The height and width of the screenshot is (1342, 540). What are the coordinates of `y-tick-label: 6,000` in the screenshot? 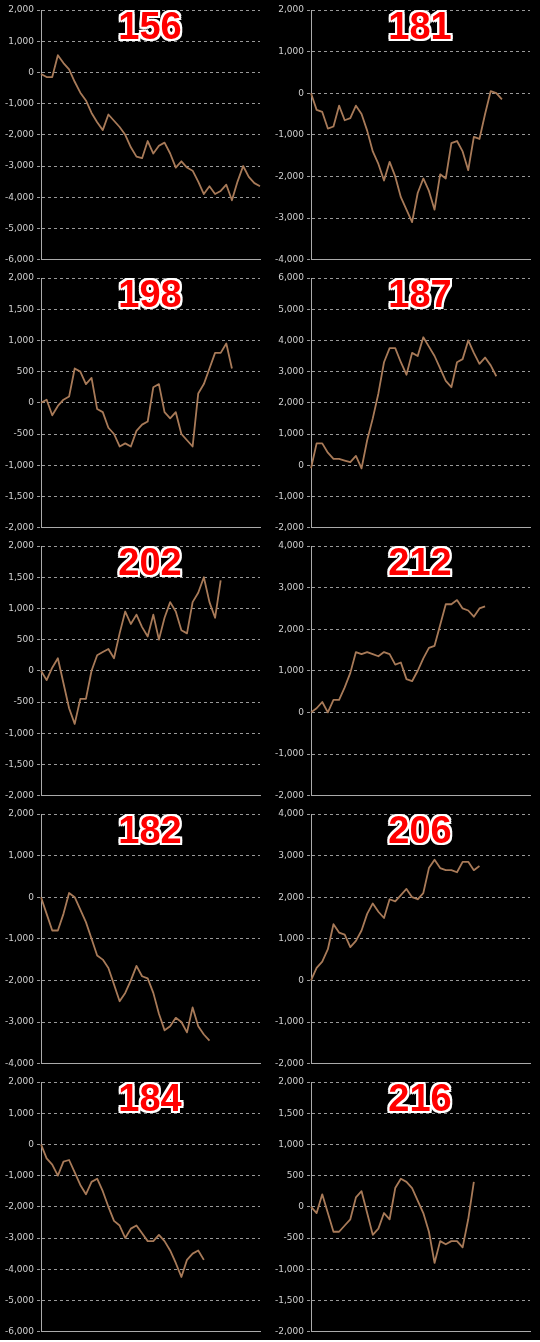 It's located at (291, 277).